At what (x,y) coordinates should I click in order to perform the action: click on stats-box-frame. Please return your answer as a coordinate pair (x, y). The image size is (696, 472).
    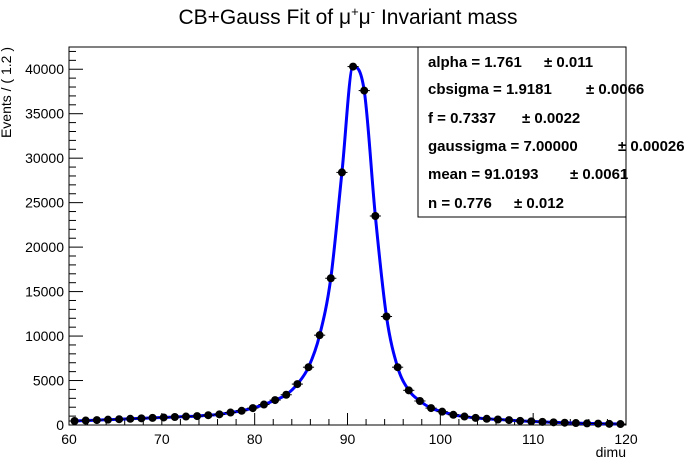
    Looking at the image, I should click on (522, 132).